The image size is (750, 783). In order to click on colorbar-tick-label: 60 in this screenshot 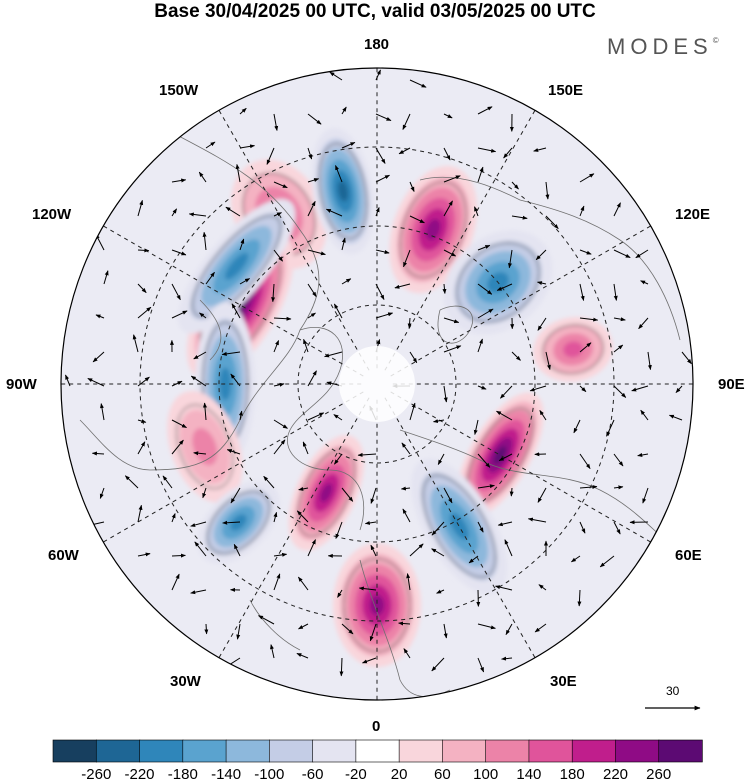, I will do `click(442, 774)`.